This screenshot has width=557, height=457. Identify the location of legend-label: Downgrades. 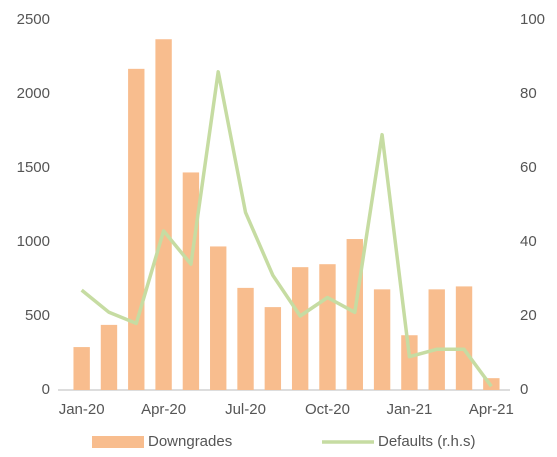
(190, 441).